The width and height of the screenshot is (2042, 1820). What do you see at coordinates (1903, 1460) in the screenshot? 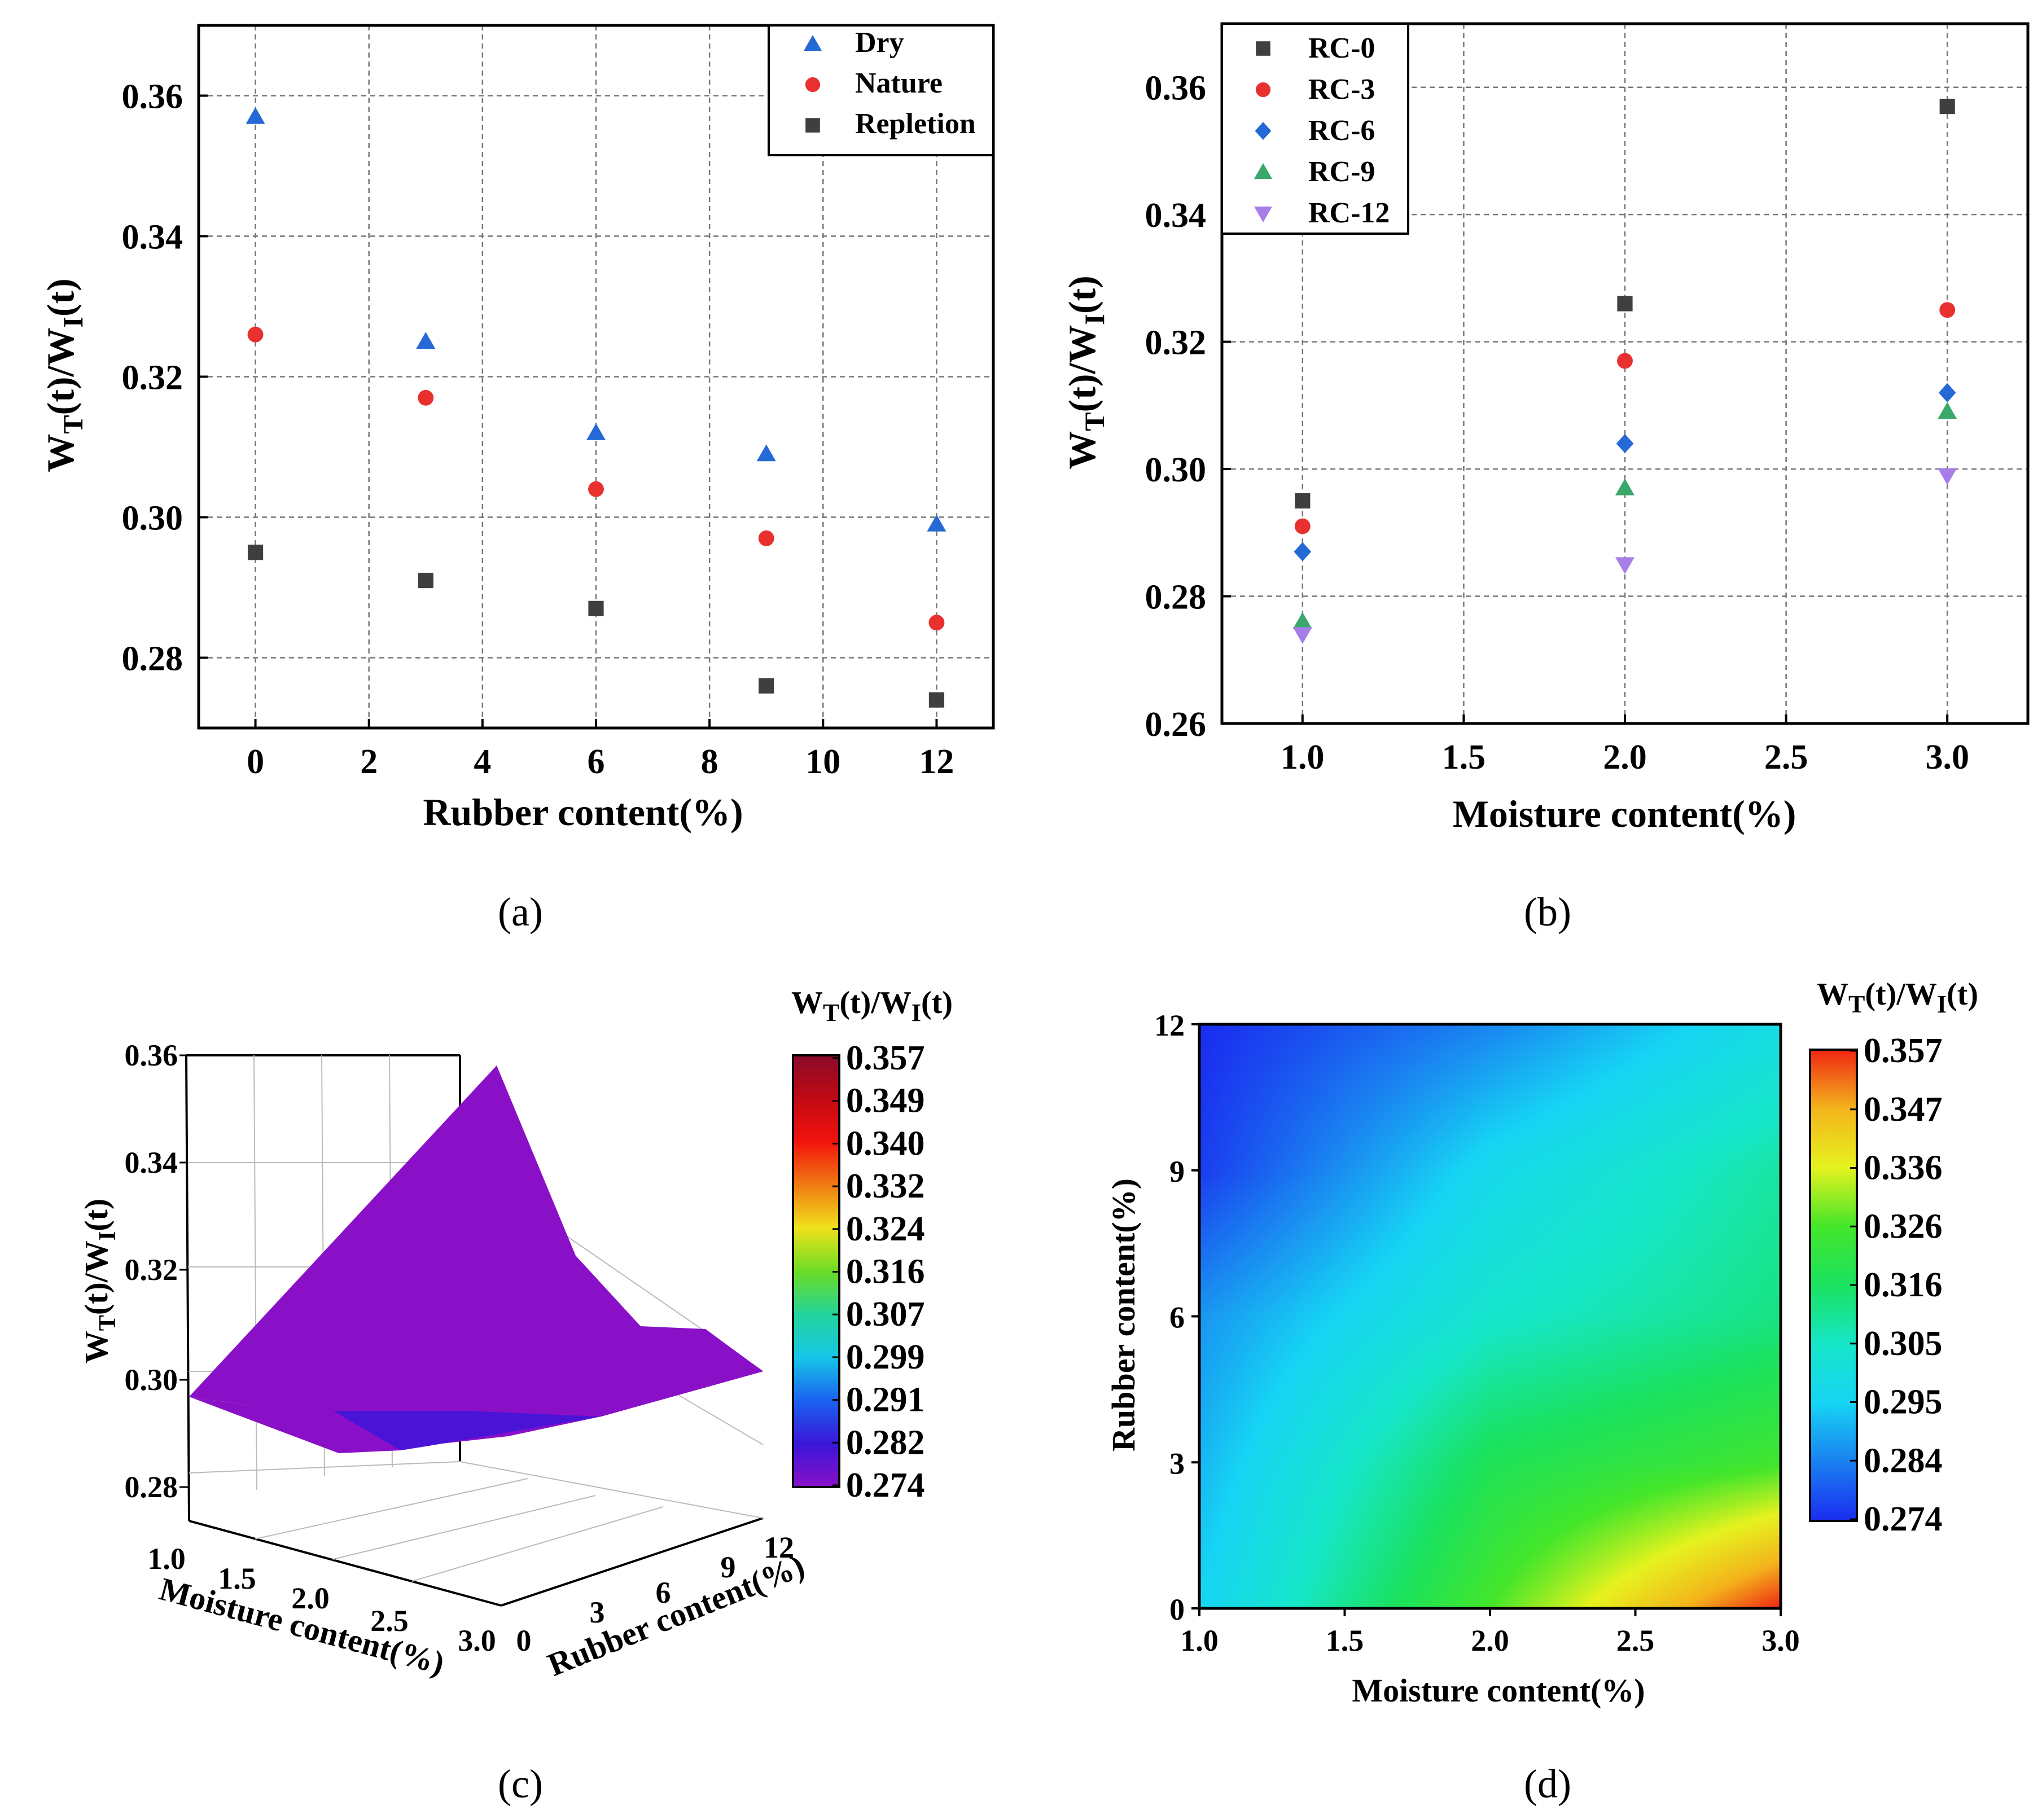
I see `colorbar-tick-label: 0.284` at bounding box center [1903, 1460].